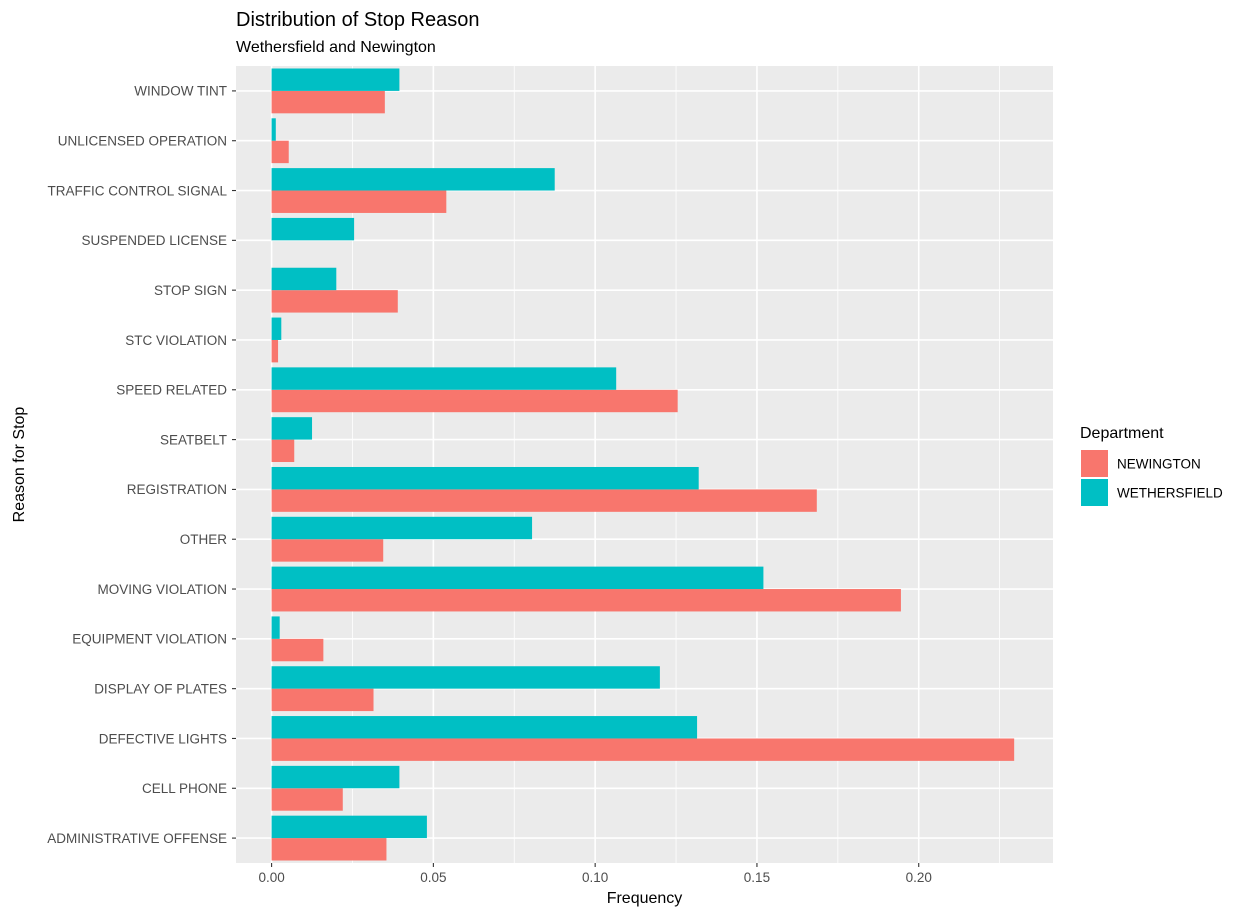  Describe the element at coordinates (275, 351) in the screenshot. I see `bar-newington-stc-violation` at that location.